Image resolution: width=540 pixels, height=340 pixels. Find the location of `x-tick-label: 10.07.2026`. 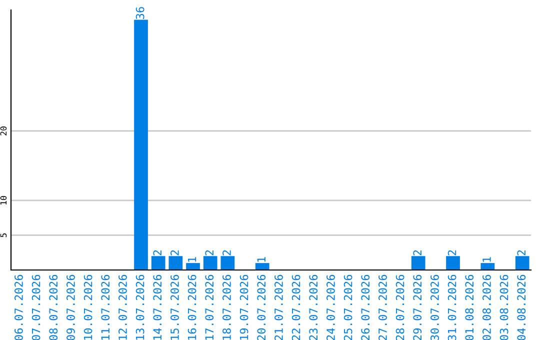

x-tick-label: 10.07.2026 is located at coordinates (88, 307).